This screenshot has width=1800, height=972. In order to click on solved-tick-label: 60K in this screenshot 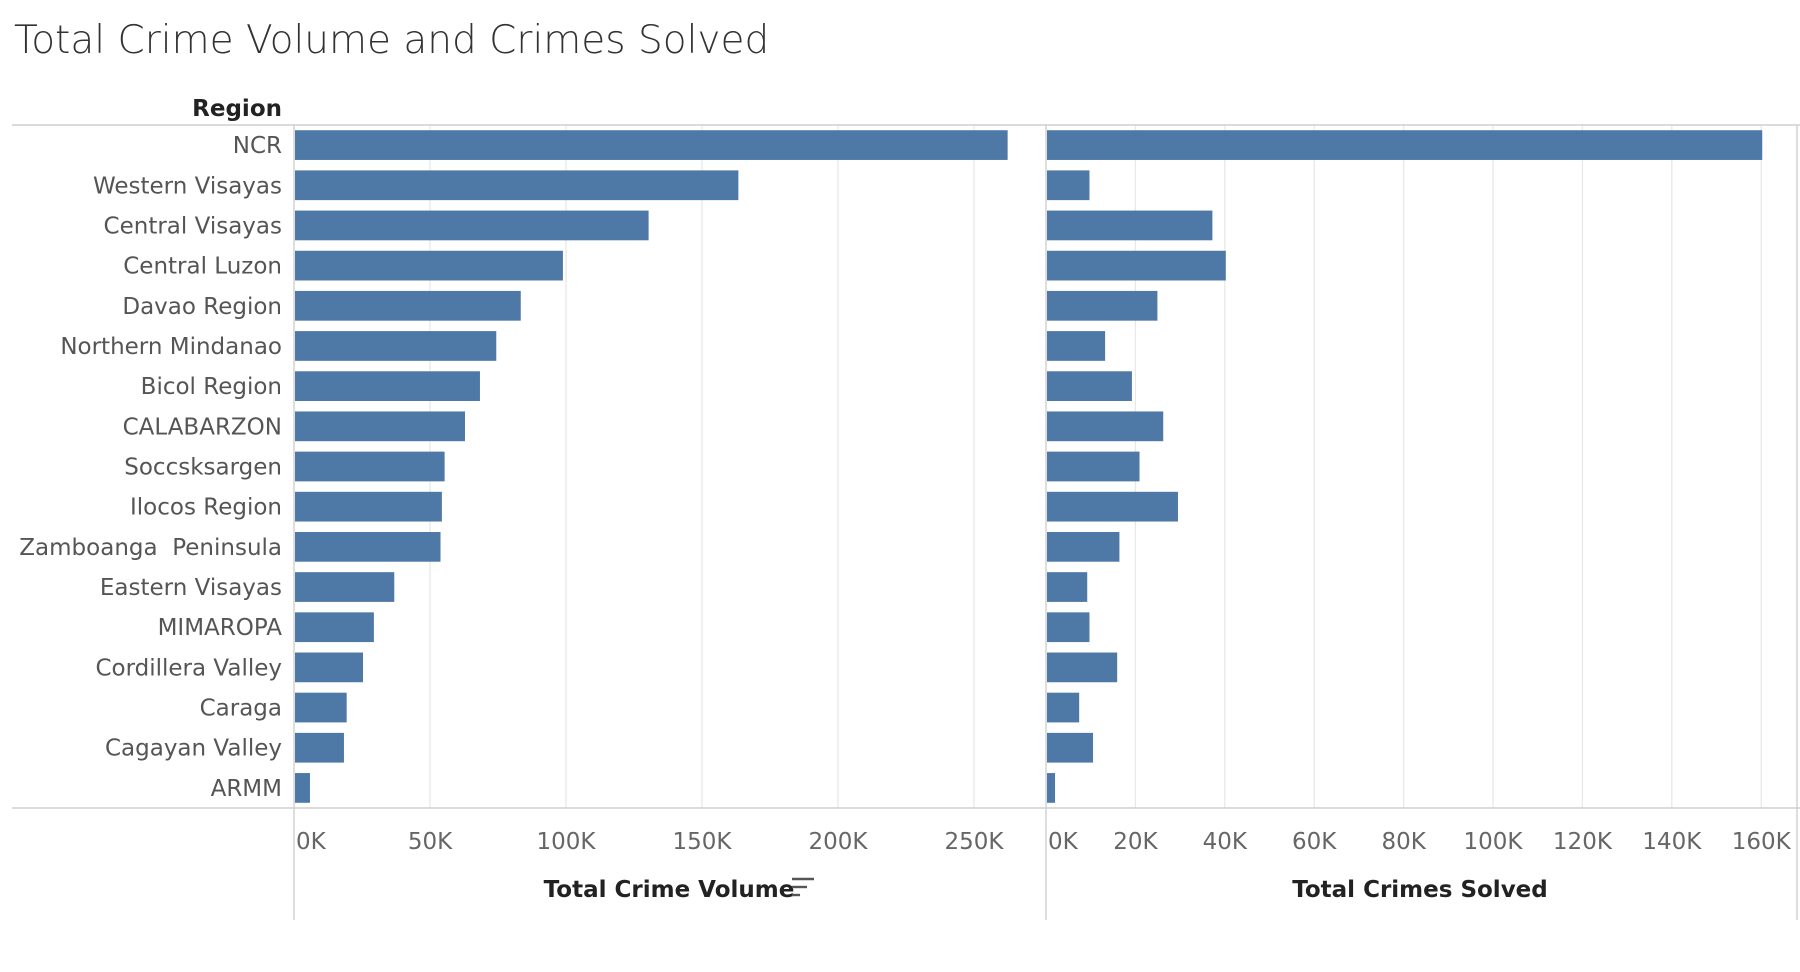, I will do `click(1314, 842)`.